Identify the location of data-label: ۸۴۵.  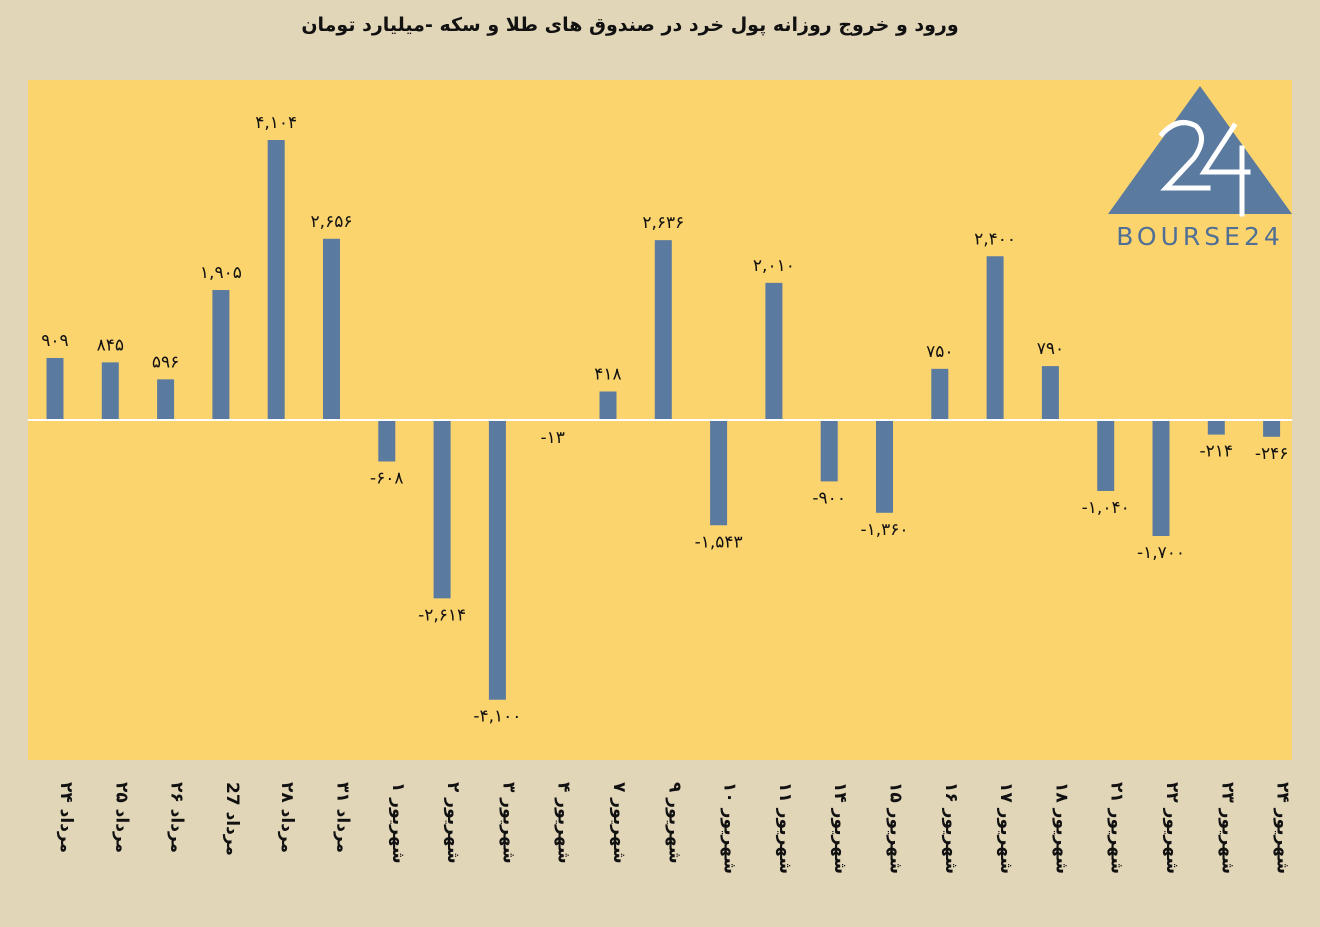
(110, 345).